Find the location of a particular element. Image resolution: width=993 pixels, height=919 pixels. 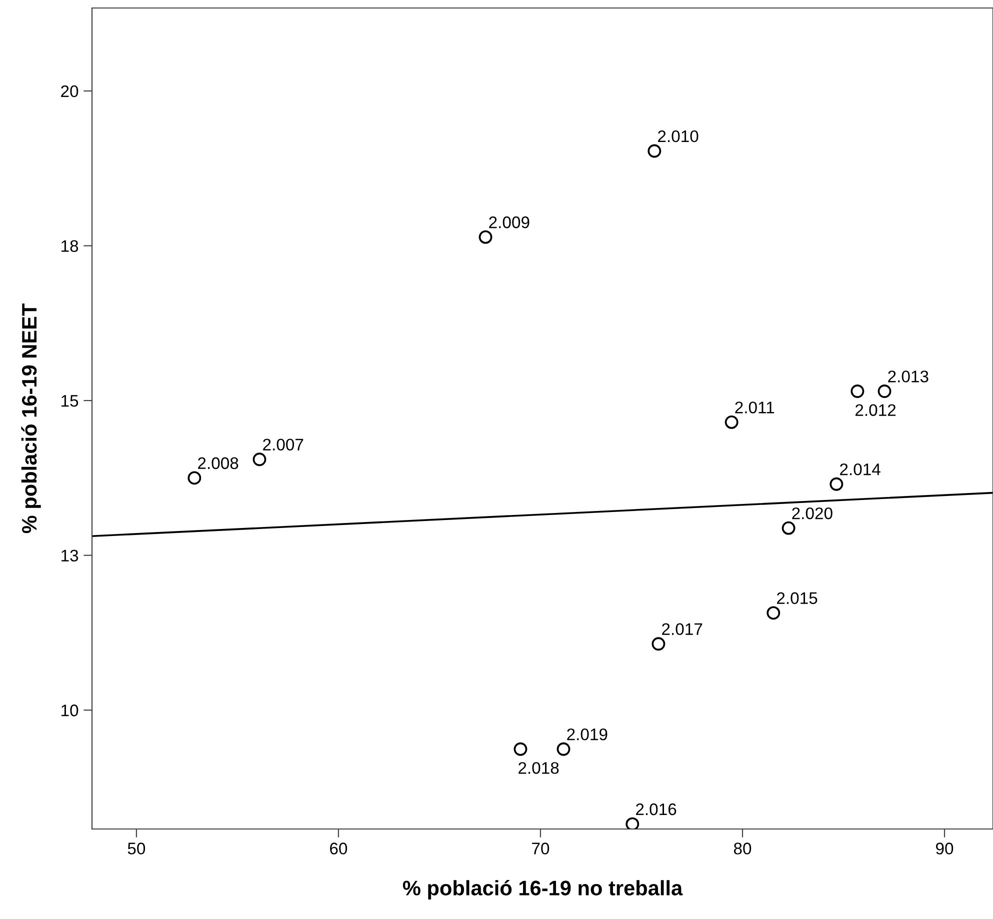

y-tick-label: 13 is located at coordinates (70, 556).